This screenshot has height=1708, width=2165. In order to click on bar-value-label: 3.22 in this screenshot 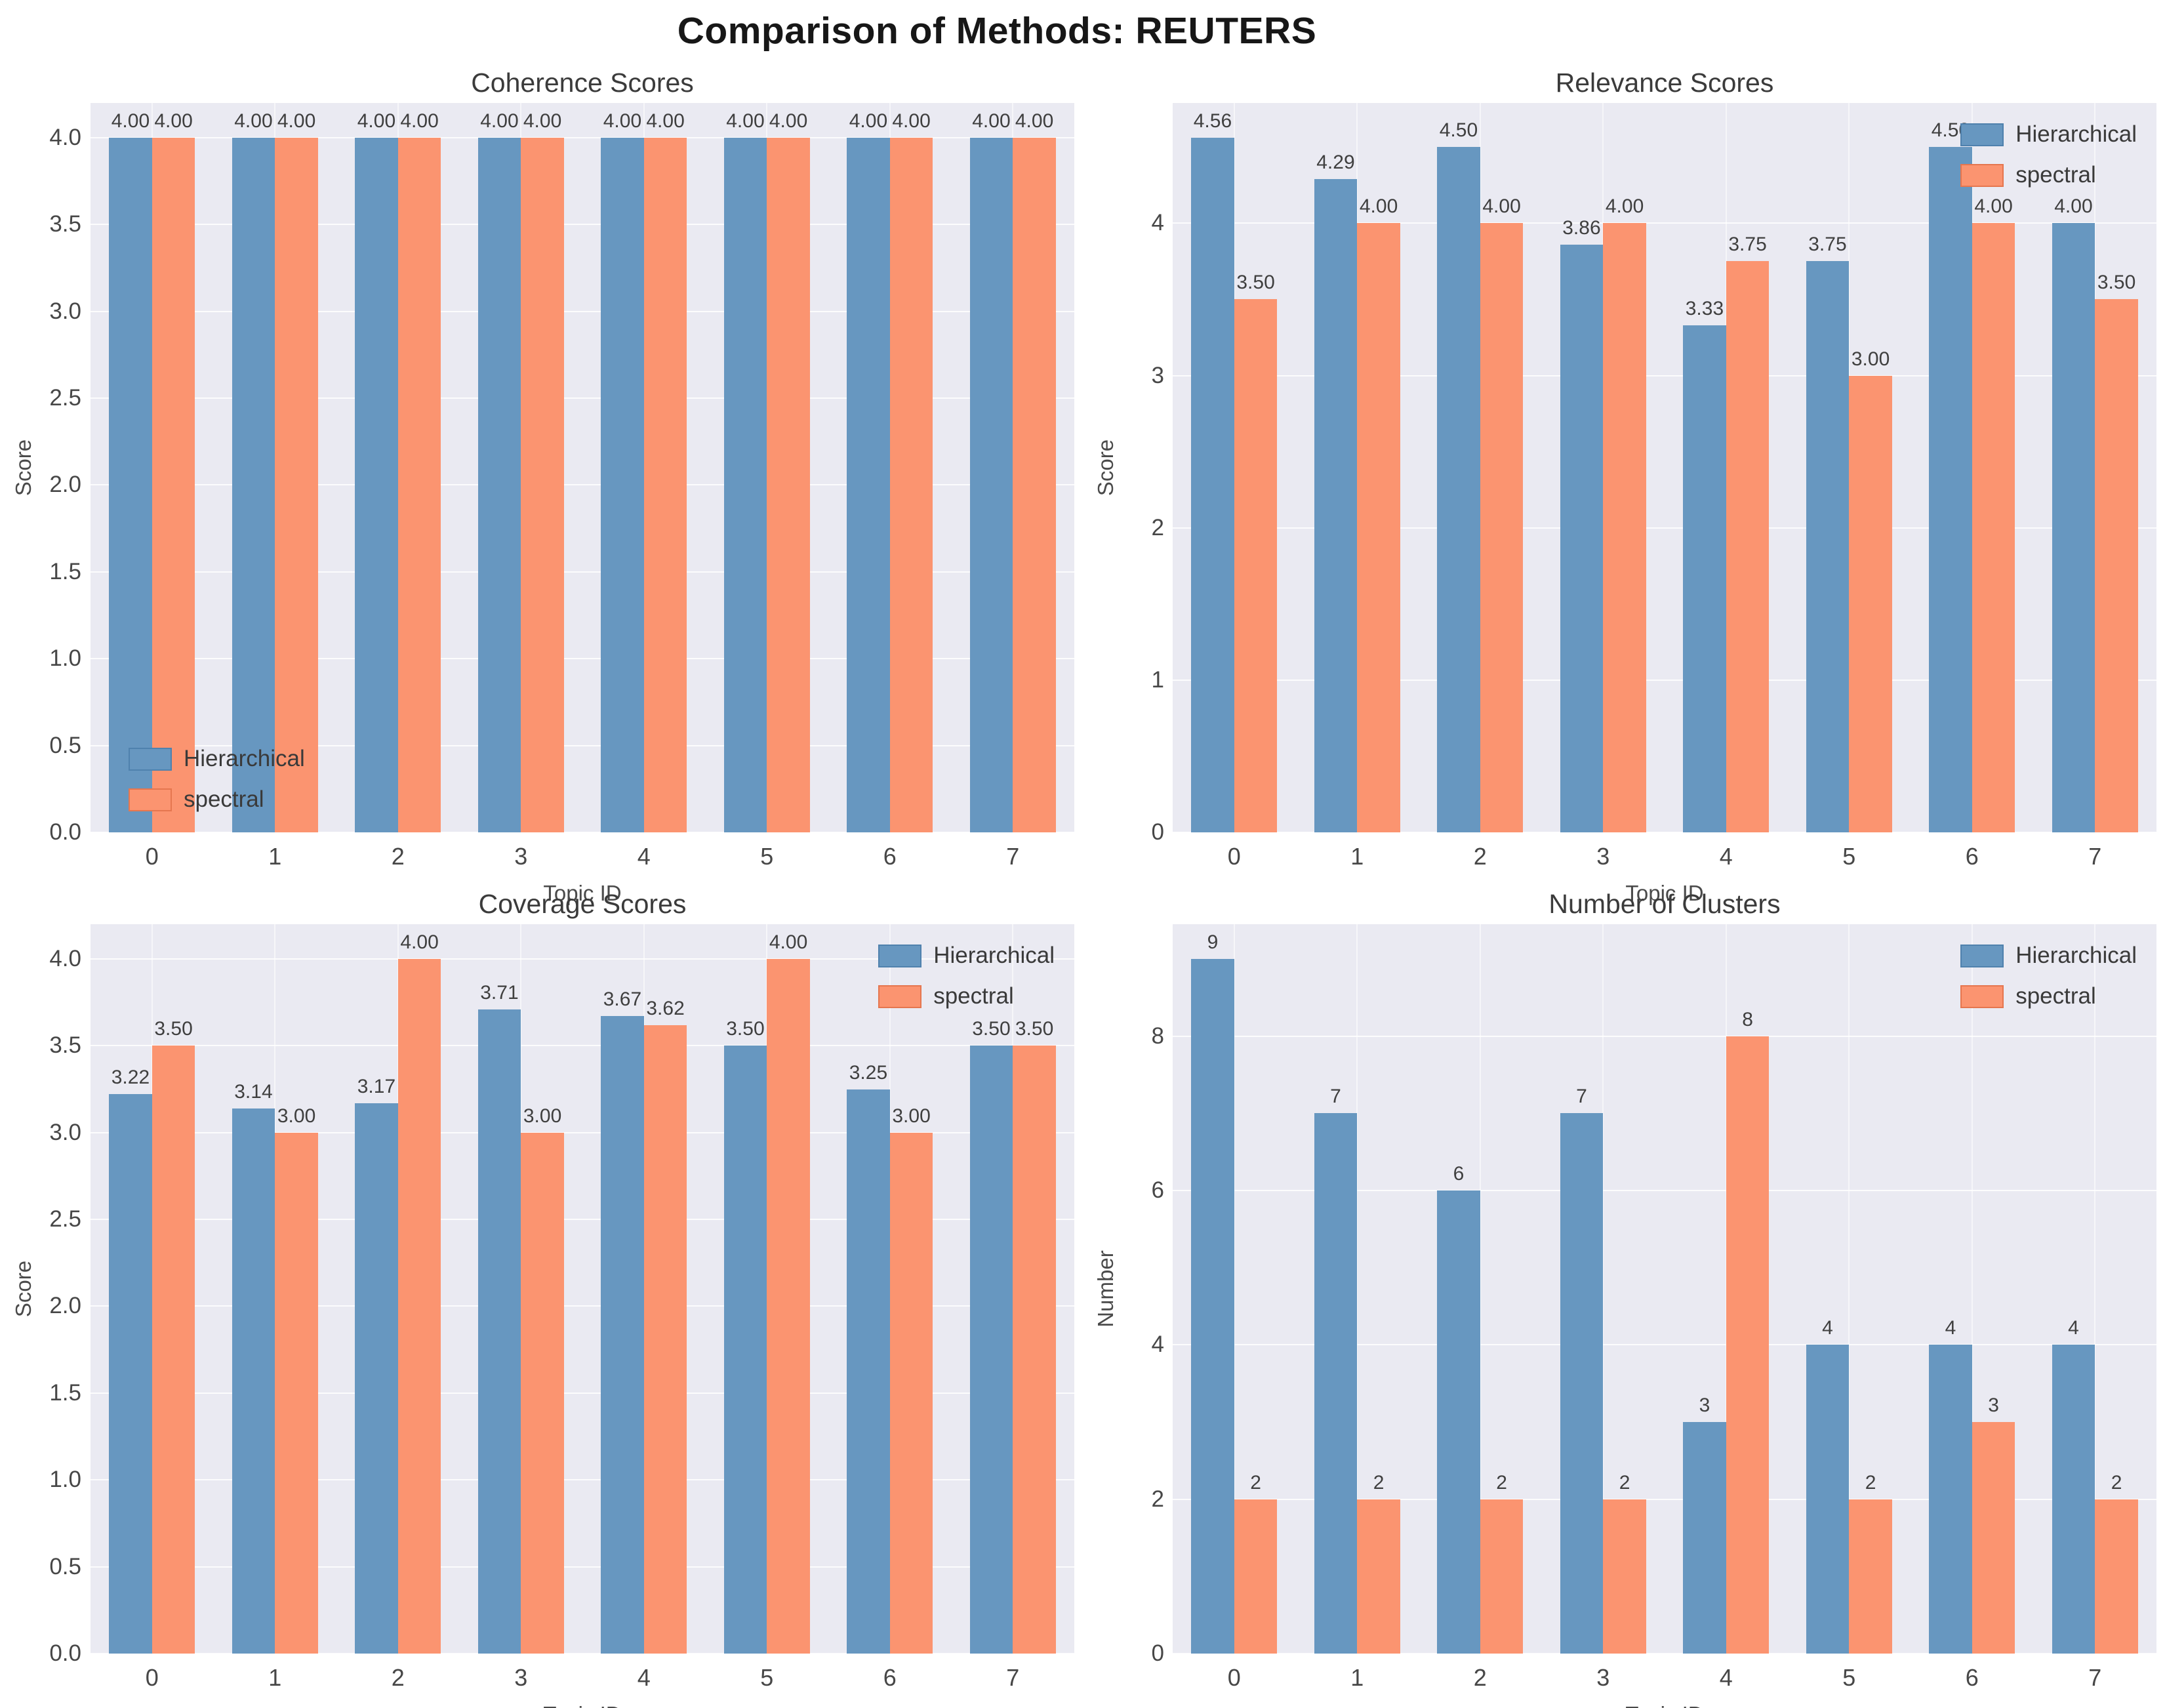, I will do `click(130, 1078)`.